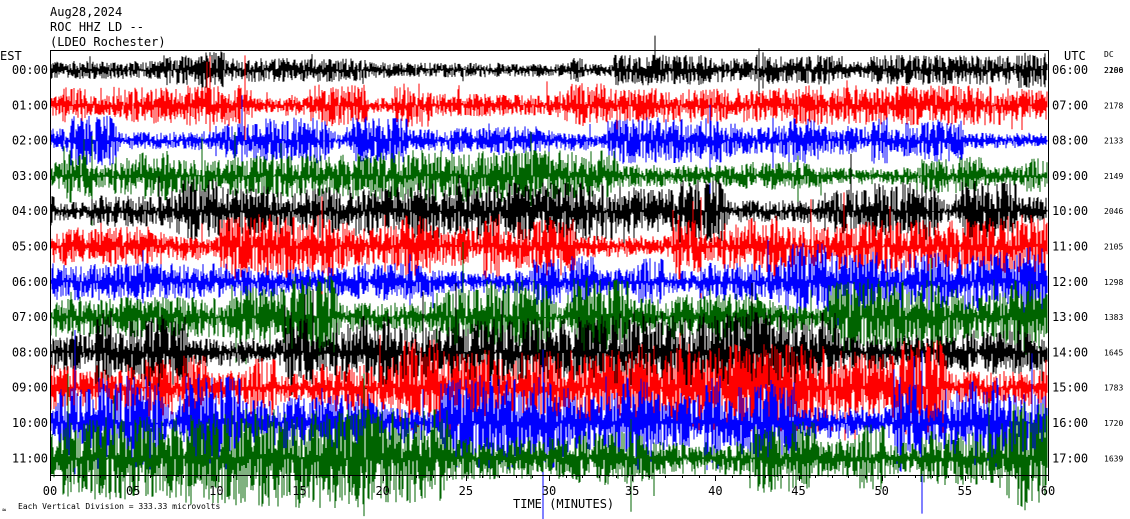 This screenshot has height=519, width=1130. Describe the element at coordinates (549, 491) in the screenshot. I see `x-tick-label: 30` at that location.